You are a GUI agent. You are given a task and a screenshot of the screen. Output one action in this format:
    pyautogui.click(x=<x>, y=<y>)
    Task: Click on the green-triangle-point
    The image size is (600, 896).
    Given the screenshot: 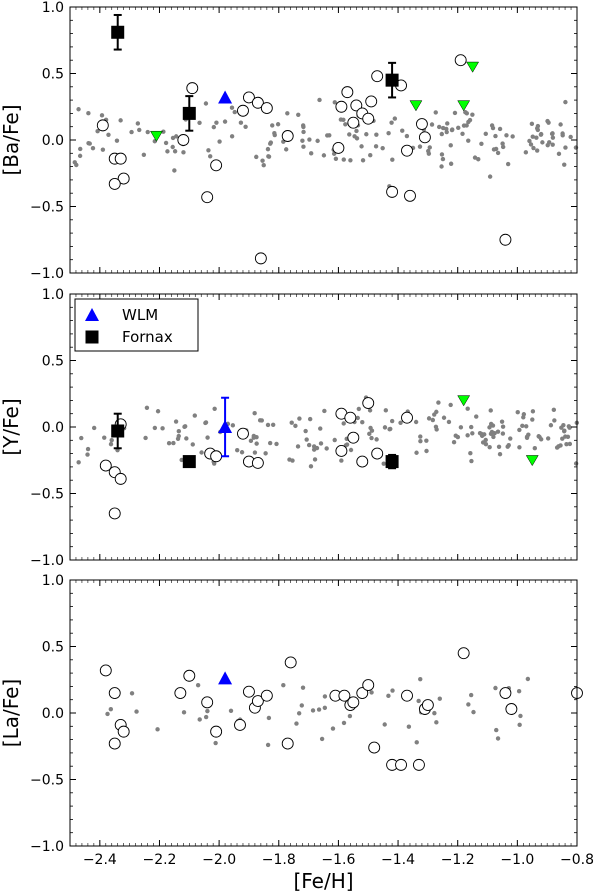 What is the action you would take?
    pyautogui.click(x=532, y=461)
    